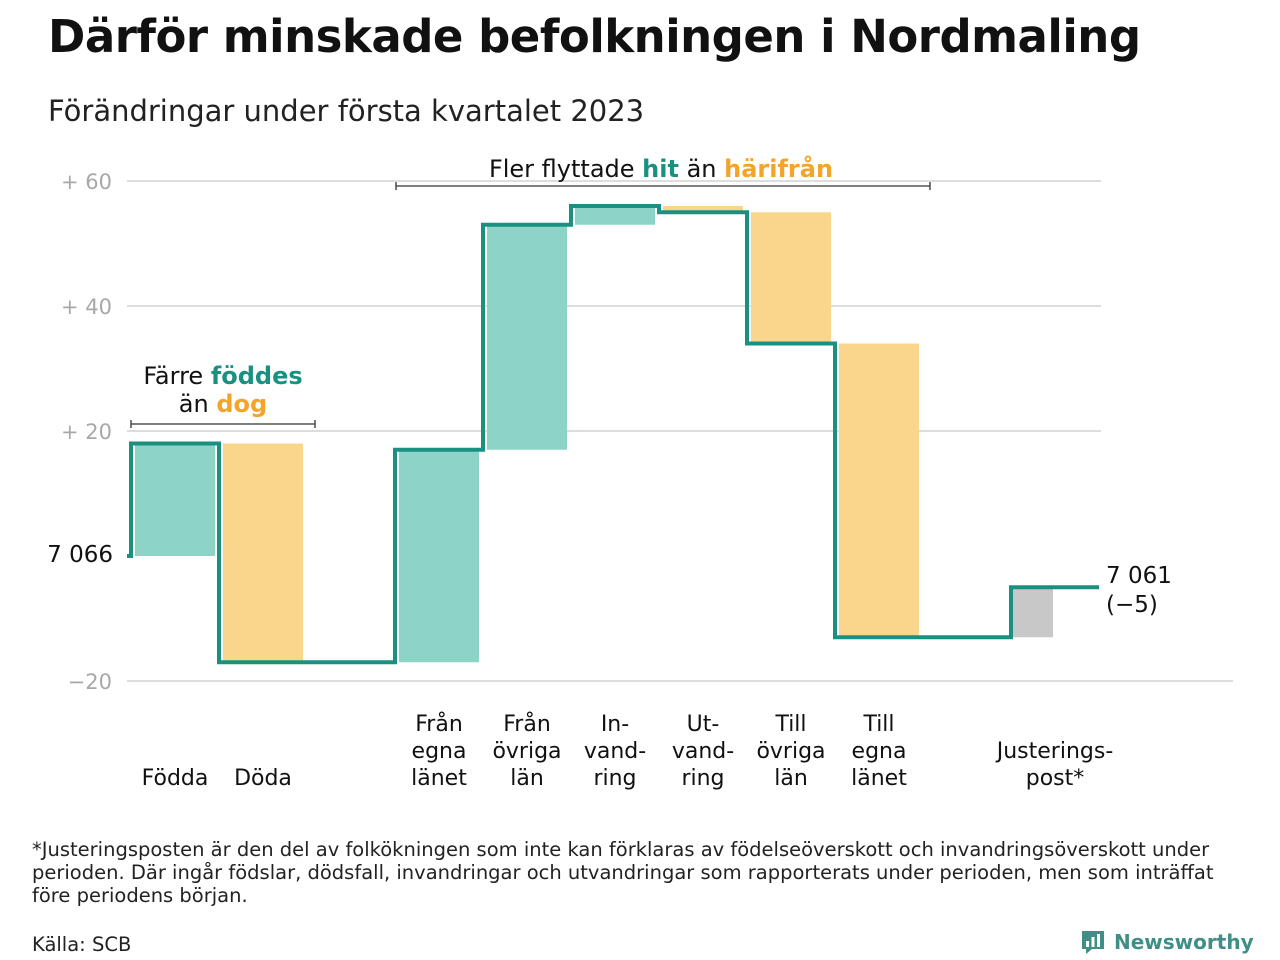 The image size is (1280, 960). What do you see at coordinates (82, 944) in the screenshot?
I see `source-note: Källa: SCB` at bounding box center [82, 944].